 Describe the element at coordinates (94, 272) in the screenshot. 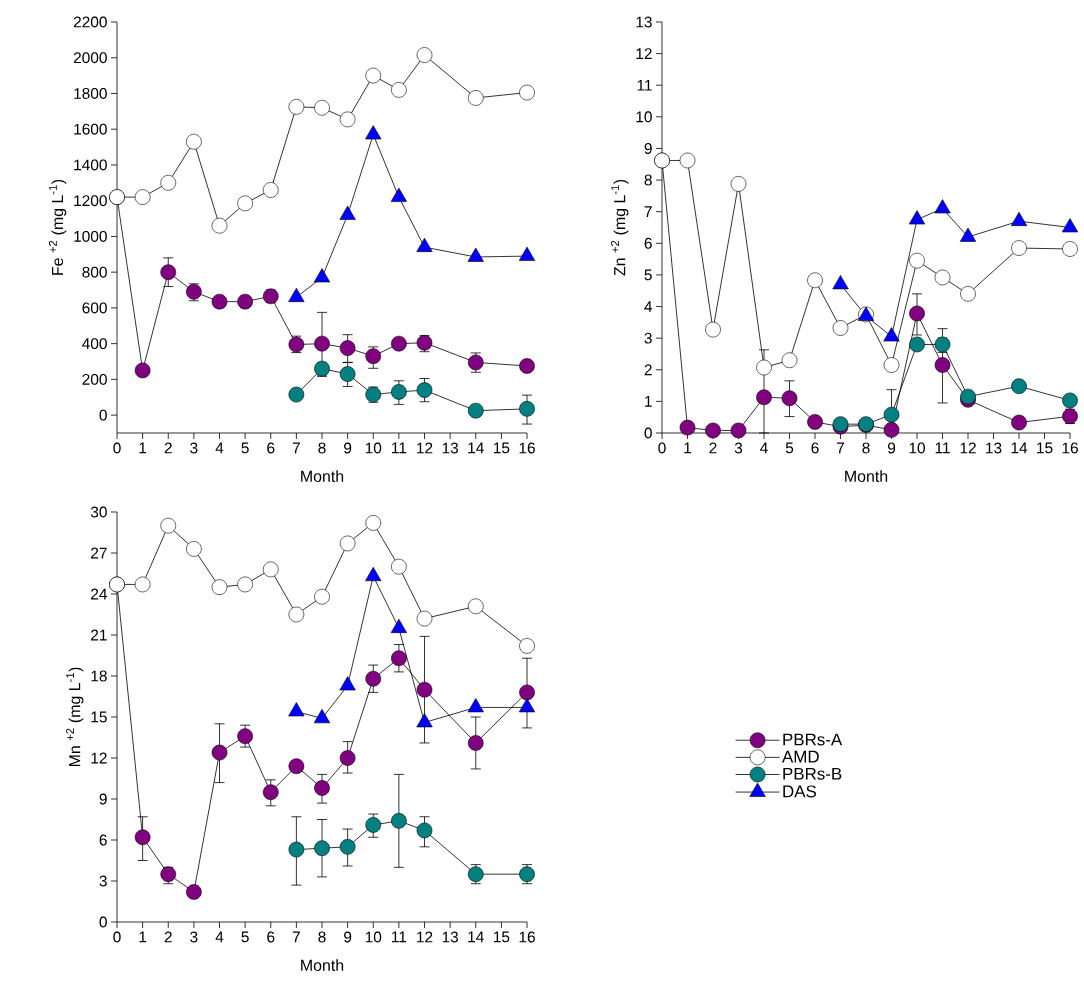

I see `y-tick-label: 800` at that location.